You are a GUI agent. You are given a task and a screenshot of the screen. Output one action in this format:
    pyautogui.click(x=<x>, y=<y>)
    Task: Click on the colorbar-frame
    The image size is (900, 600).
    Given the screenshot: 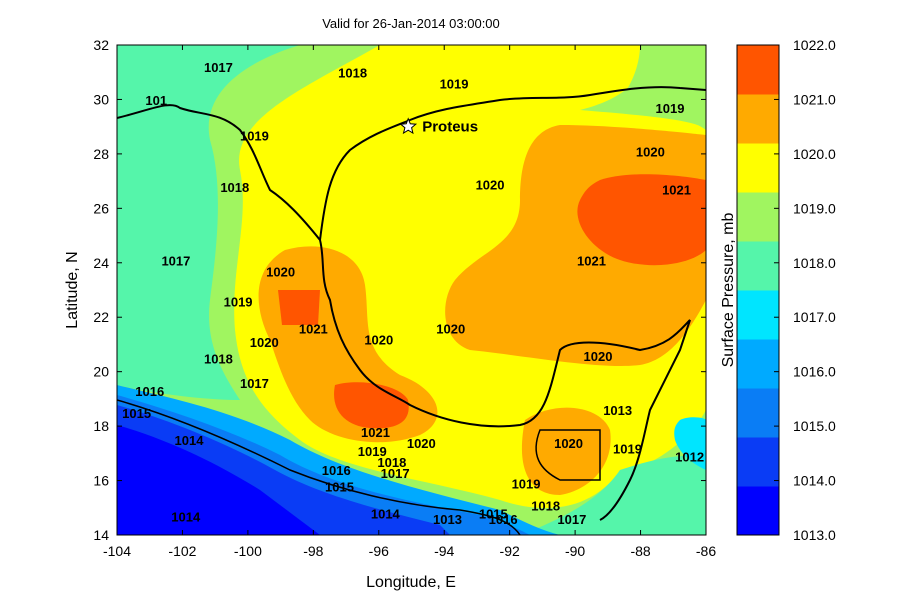 What is the action you would take?
    pyautogui.click(x=758, y=290)
    